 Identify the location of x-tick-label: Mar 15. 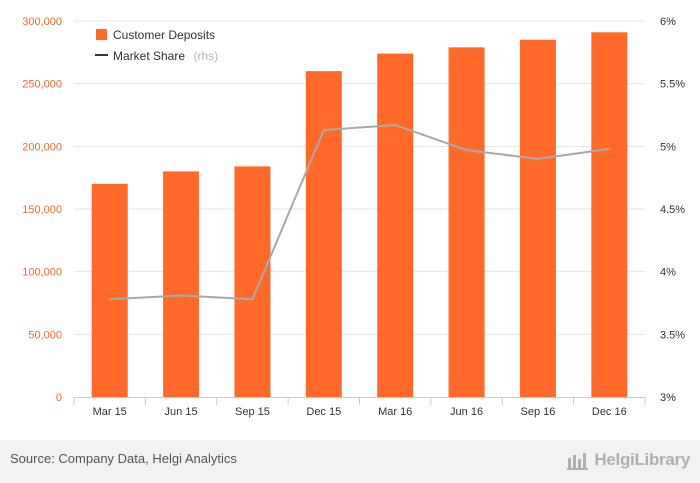
(110, 412).